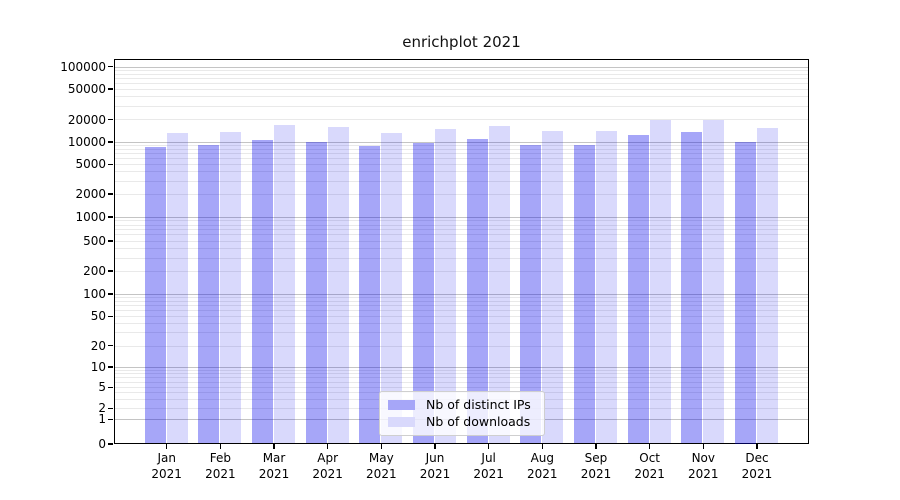 The height and width of the screenshot is (500, 900). Describe the element at coordinates (86, 119) in the screenshot. I see `y-tick-label: 20000` at that location.